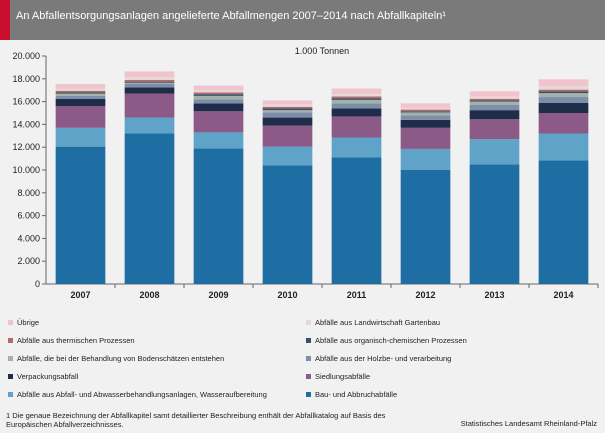 The image size is (605, 433). Describe the element at coordinates (76, 340) in the screenshot. I see `legend-label: Abfälle aus thermischen Prozessen` at that location.